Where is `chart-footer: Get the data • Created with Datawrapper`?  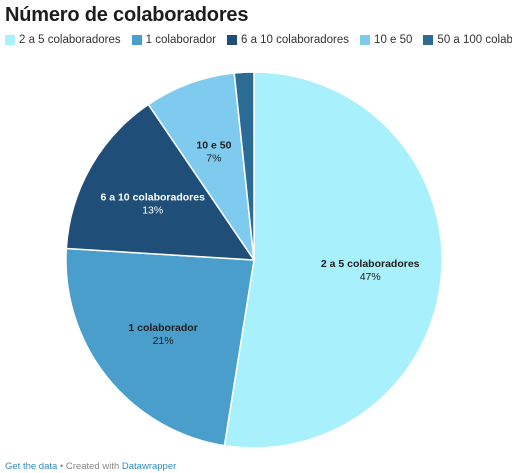 chart-footer: Get the data • Created with Datawrapper is located at coordinates (90, 466).